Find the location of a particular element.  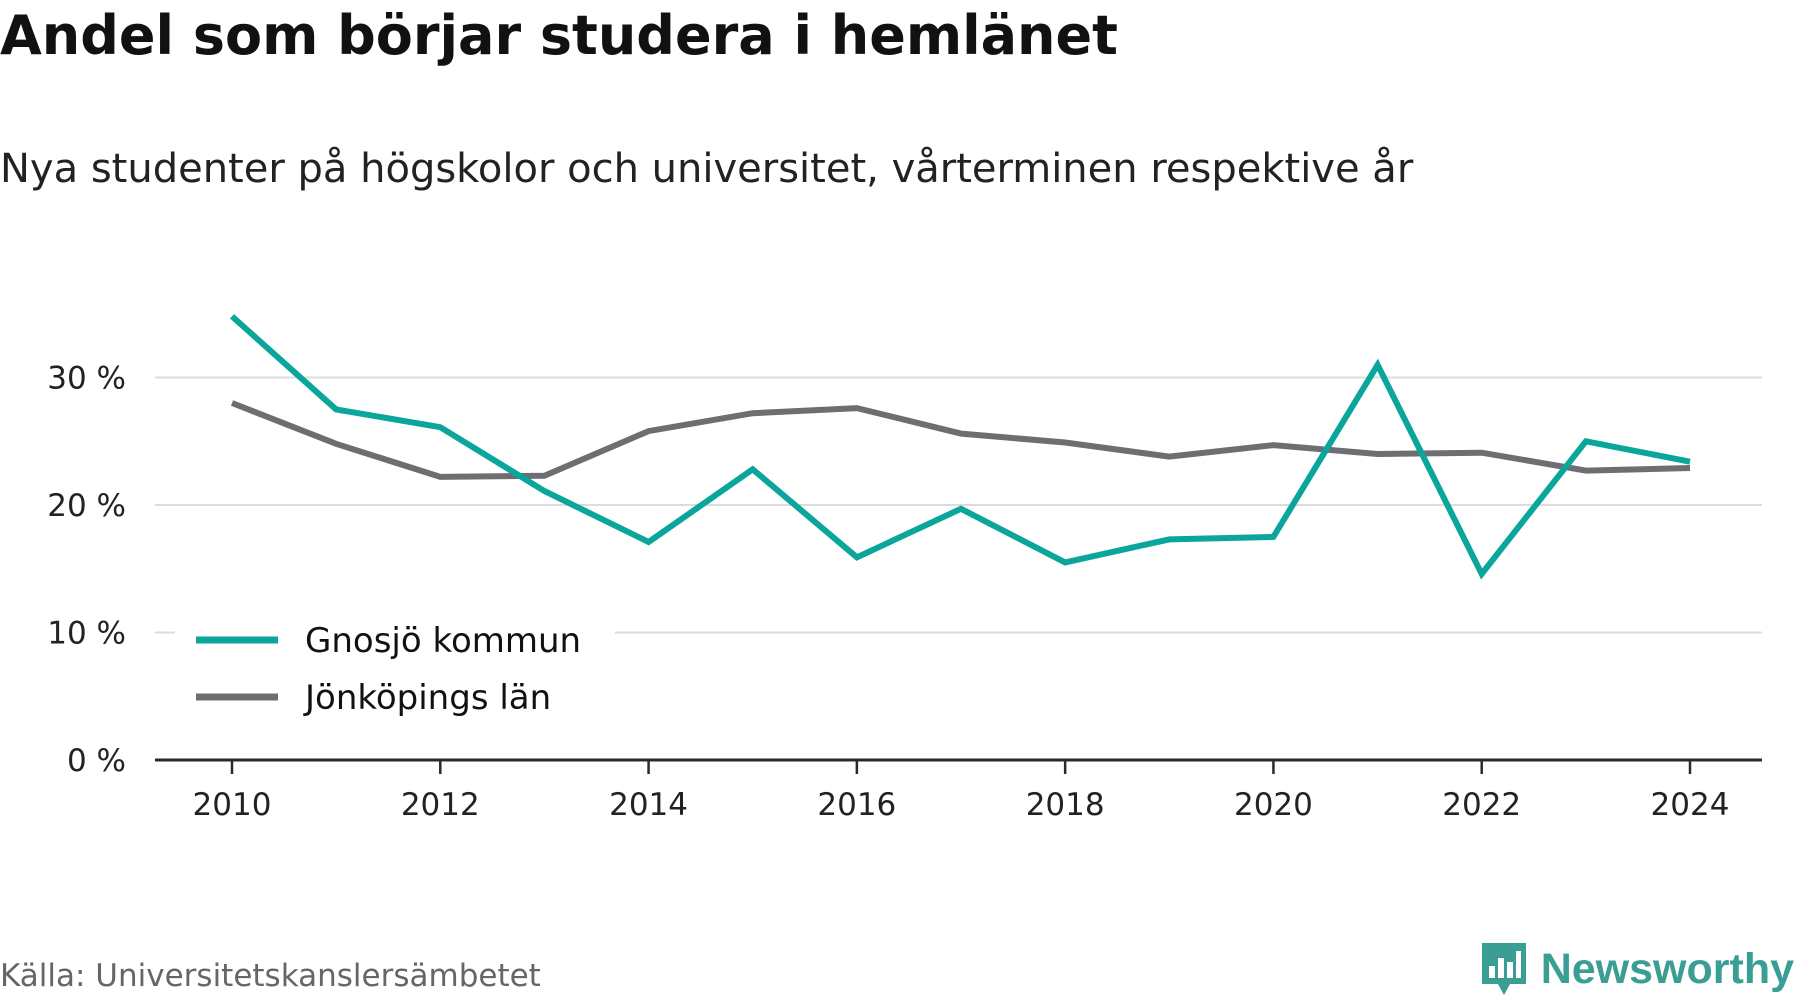

x-tick-label: 2022 is located at coordinates (1481, 805).